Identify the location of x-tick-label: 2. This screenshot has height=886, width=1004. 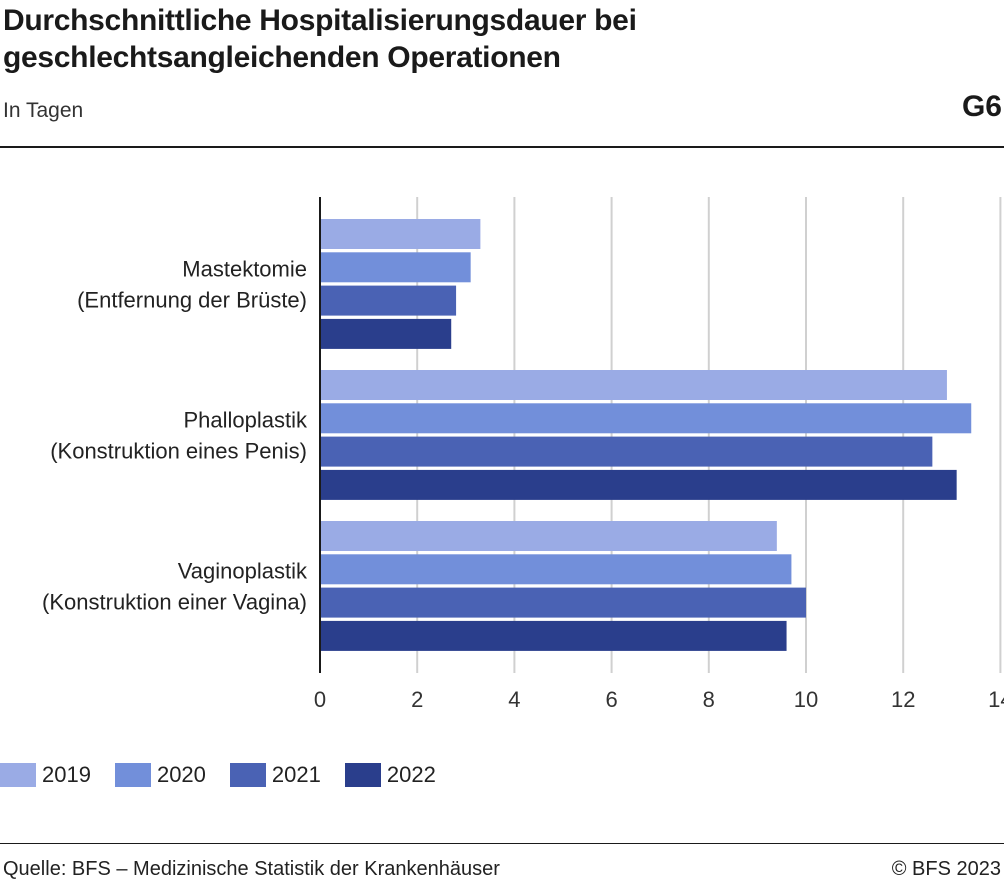
(417, 699).